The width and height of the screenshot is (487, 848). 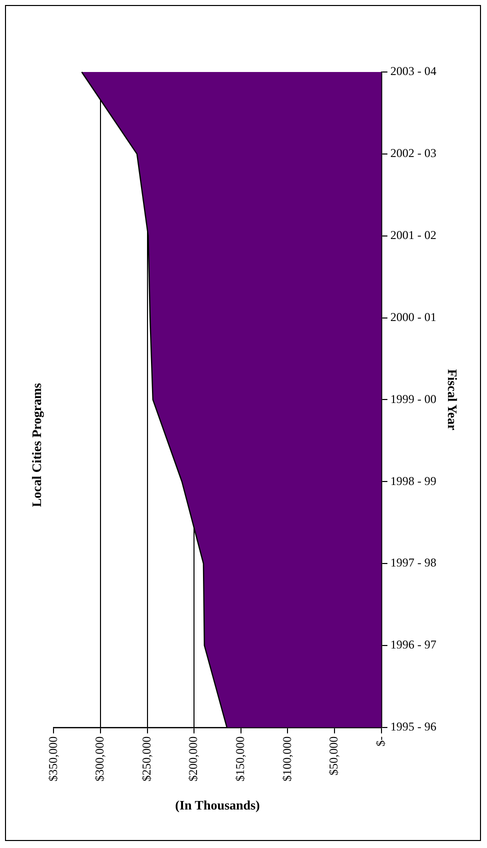 I want to click on y-tick-label: 2003 - 04, so click(x=413, y=71).